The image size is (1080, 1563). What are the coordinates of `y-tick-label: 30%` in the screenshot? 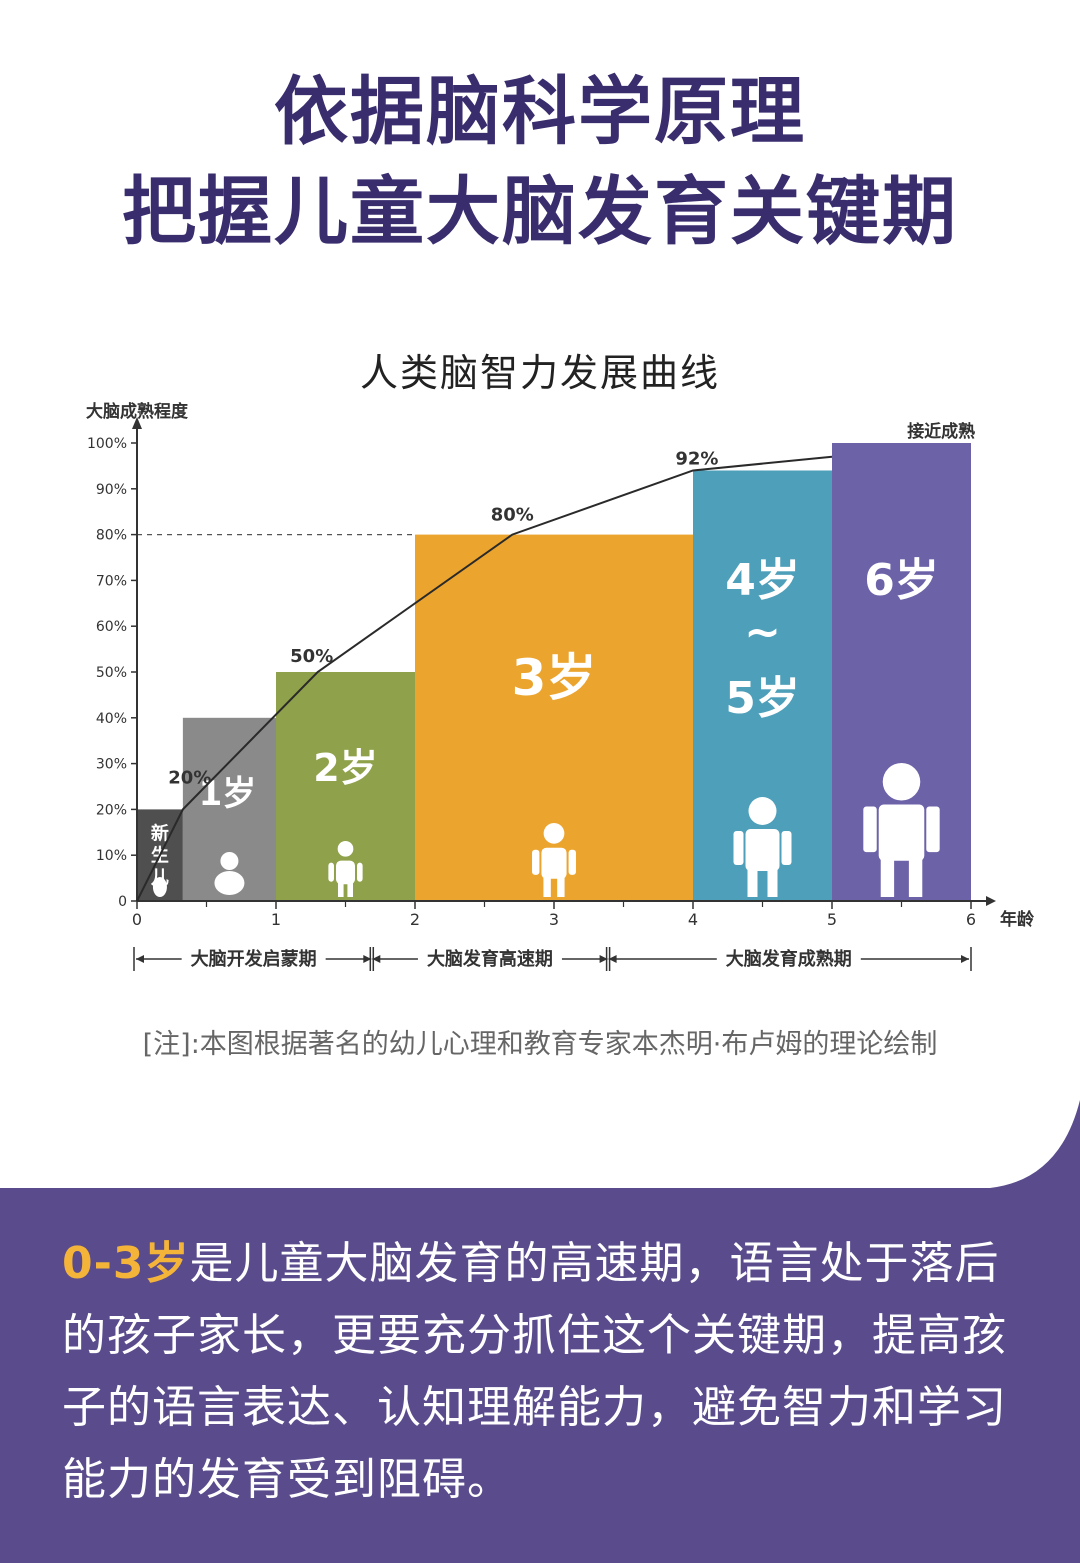 It's located at (111, 765).